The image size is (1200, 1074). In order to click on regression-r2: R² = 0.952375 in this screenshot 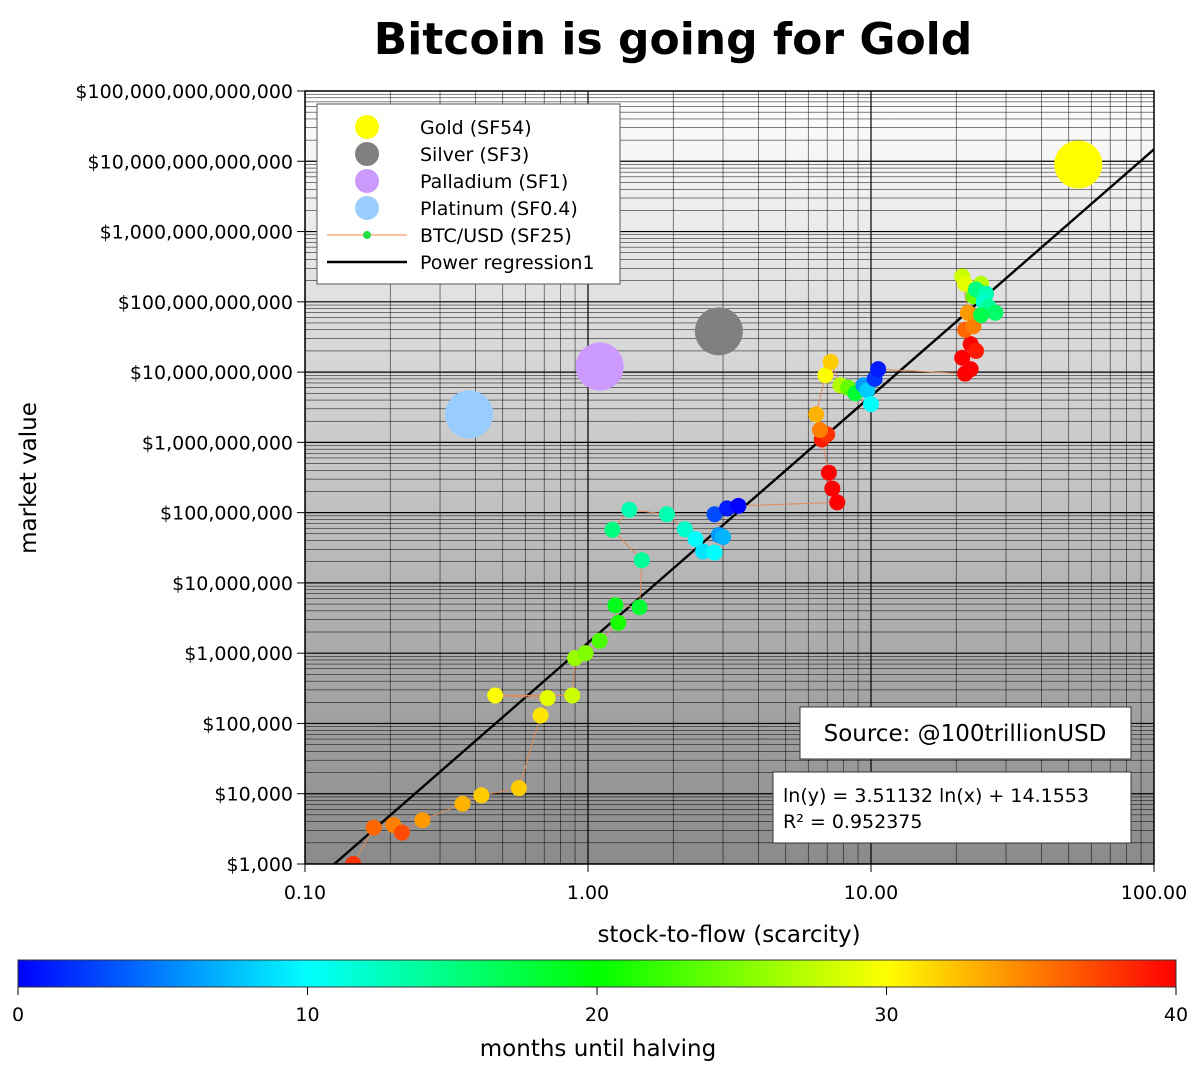, I will do `click(852, 822)`.